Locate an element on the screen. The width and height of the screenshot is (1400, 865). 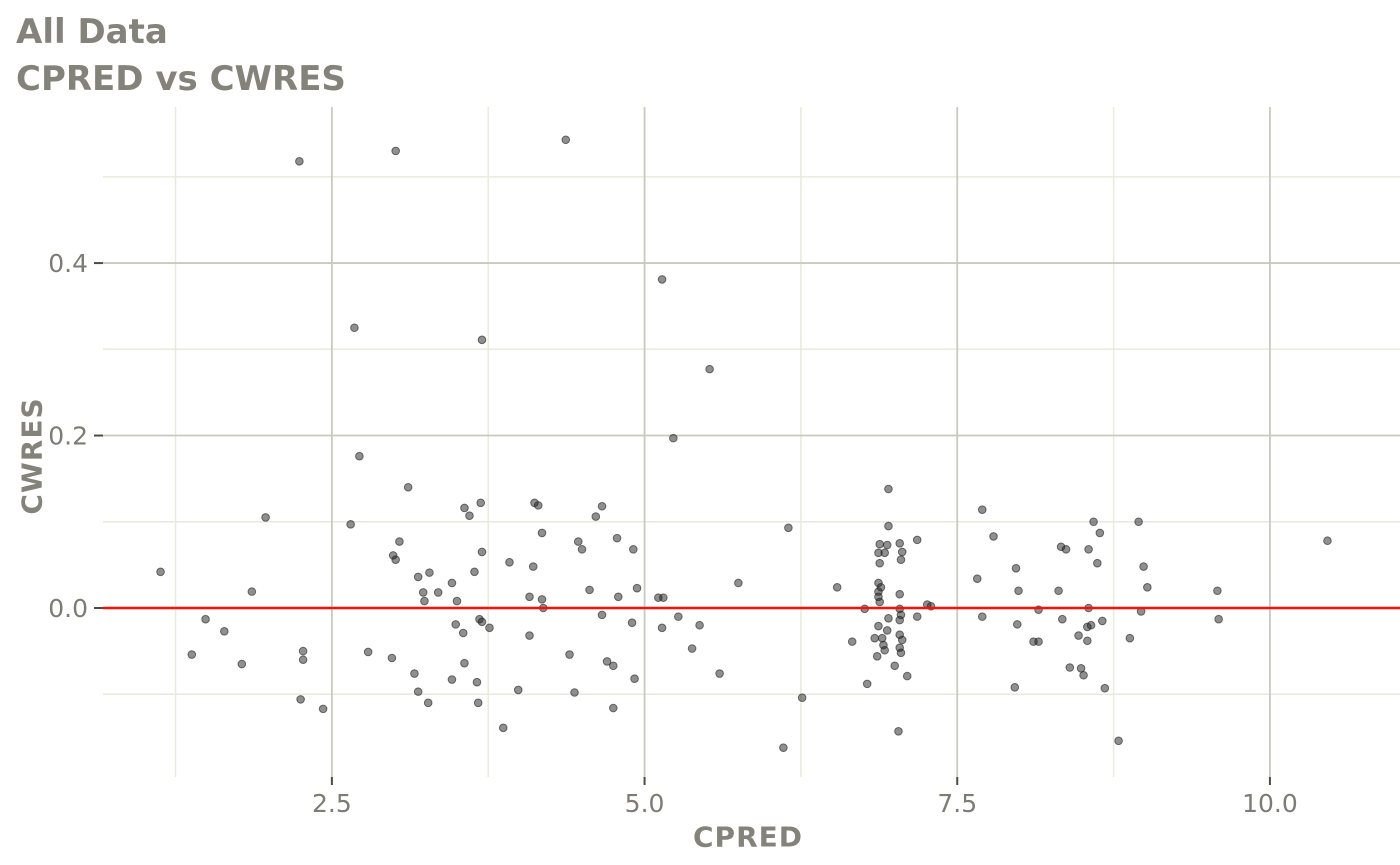
y-axis-title: CWRES is located at coordinates (32, 456).